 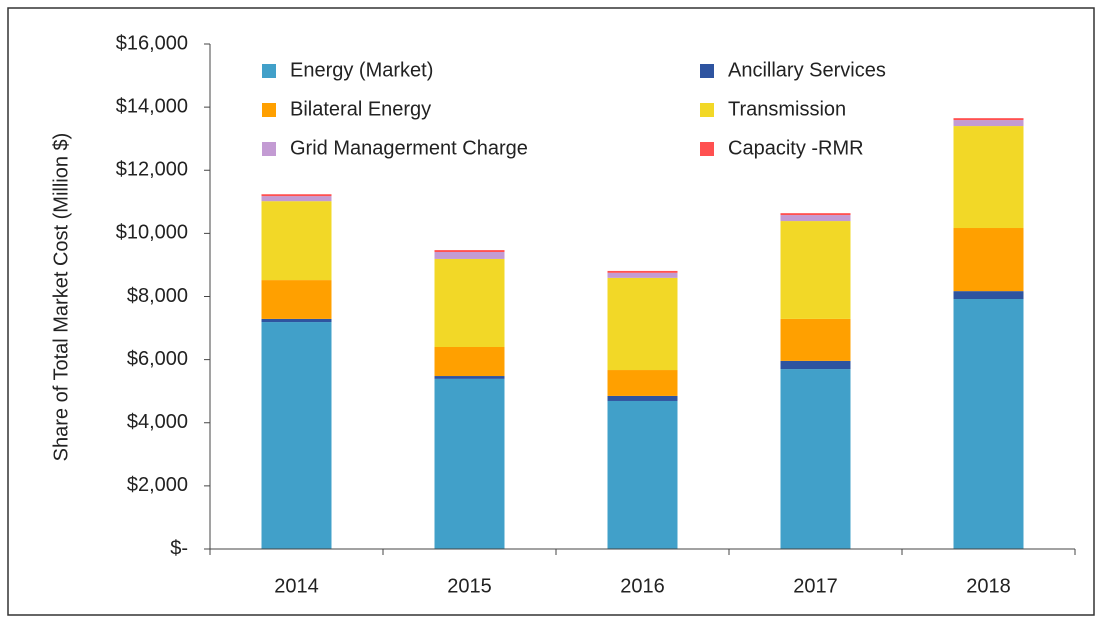 I want to click on legend-label: Capacity -RMR, so click(x=796, y=148).